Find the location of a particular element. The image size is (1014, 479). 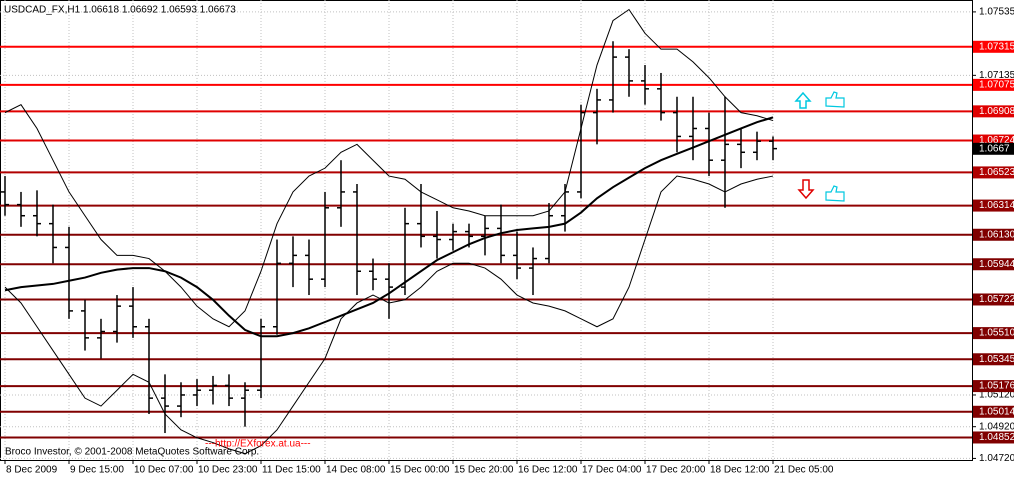

x-tick-label: 15 Dec 20:00 is located at coordinates (484, 470).